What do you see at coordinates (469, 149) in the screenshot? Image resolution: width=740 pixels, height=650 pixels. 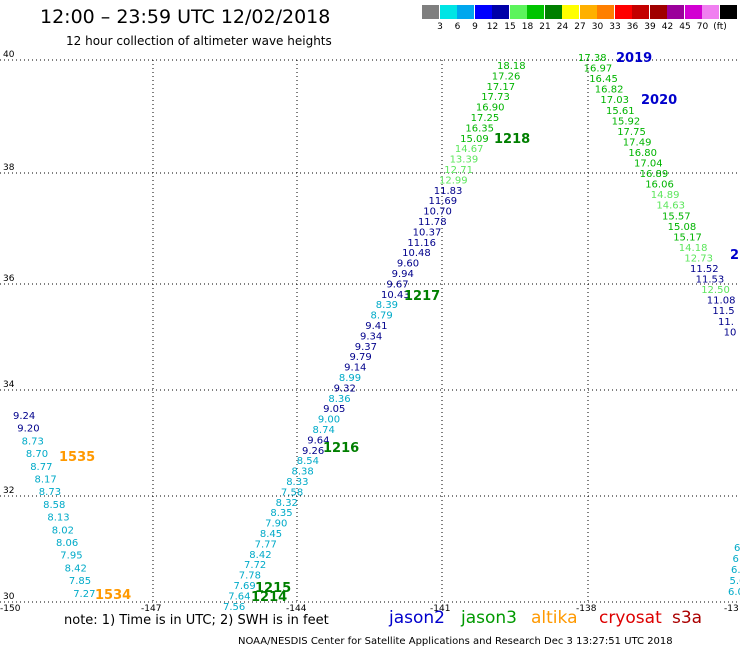 I see `wave-height-value: 14.67` at bounding box center [469, 149].